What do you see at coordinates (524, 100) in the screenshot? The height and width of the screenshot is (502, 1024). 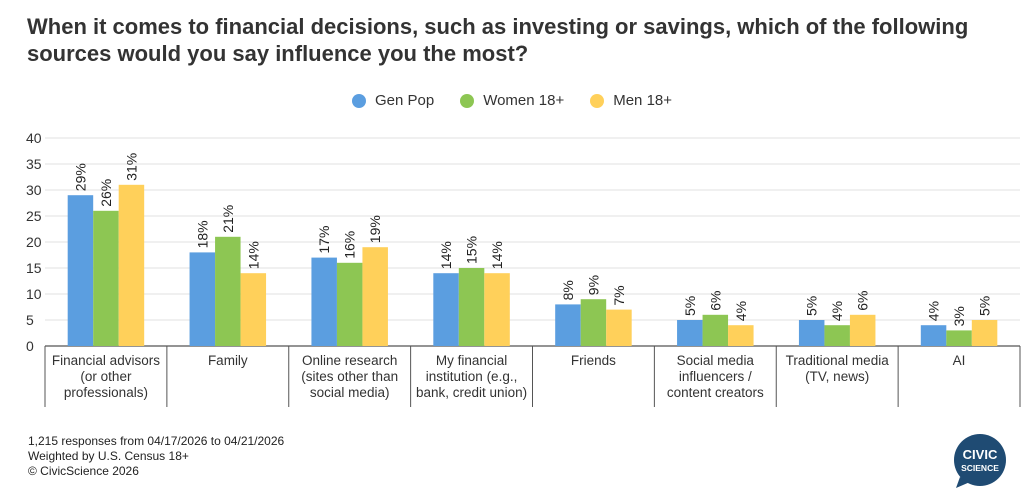 I see `legend-label-women: Women 18+` at bounding box center [524, 100].